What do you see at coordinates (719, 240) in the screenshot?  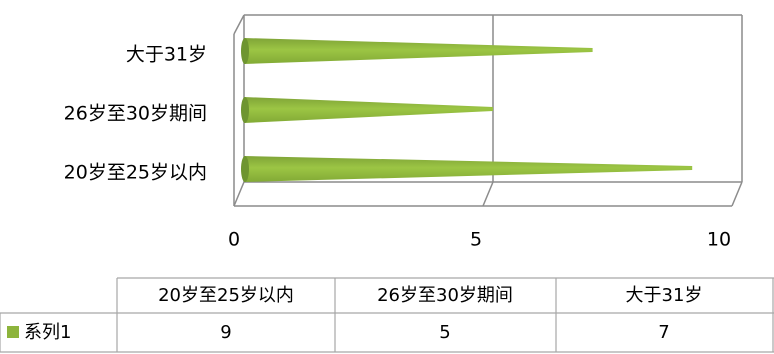 I see `x-tick-label-2: 10` at bounding box center [719, 240].